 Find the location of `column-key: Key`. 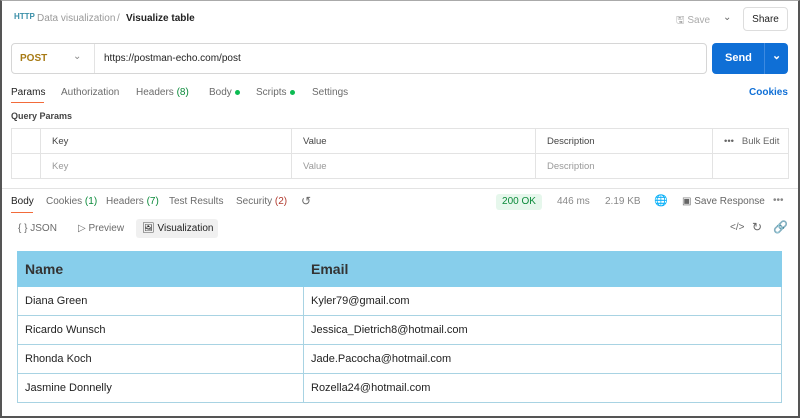

column-key: Key is located at coordinates (166, 141).